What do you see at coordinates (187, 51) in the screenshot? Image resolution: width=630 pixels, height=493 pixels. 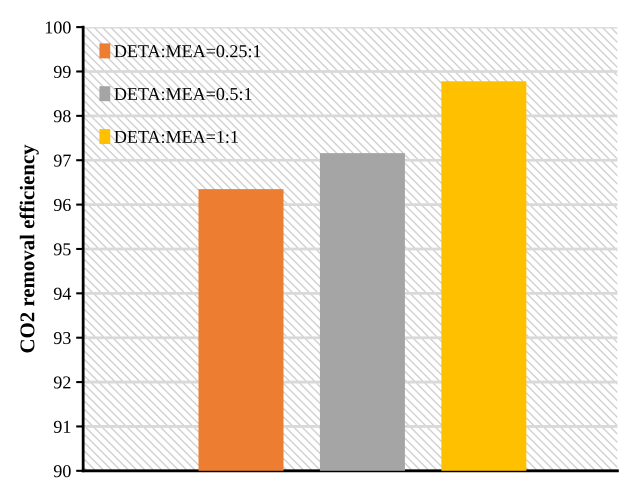 I see `legend-label: DETA:MEA=0.25:1` at bounding box center [187, 51].